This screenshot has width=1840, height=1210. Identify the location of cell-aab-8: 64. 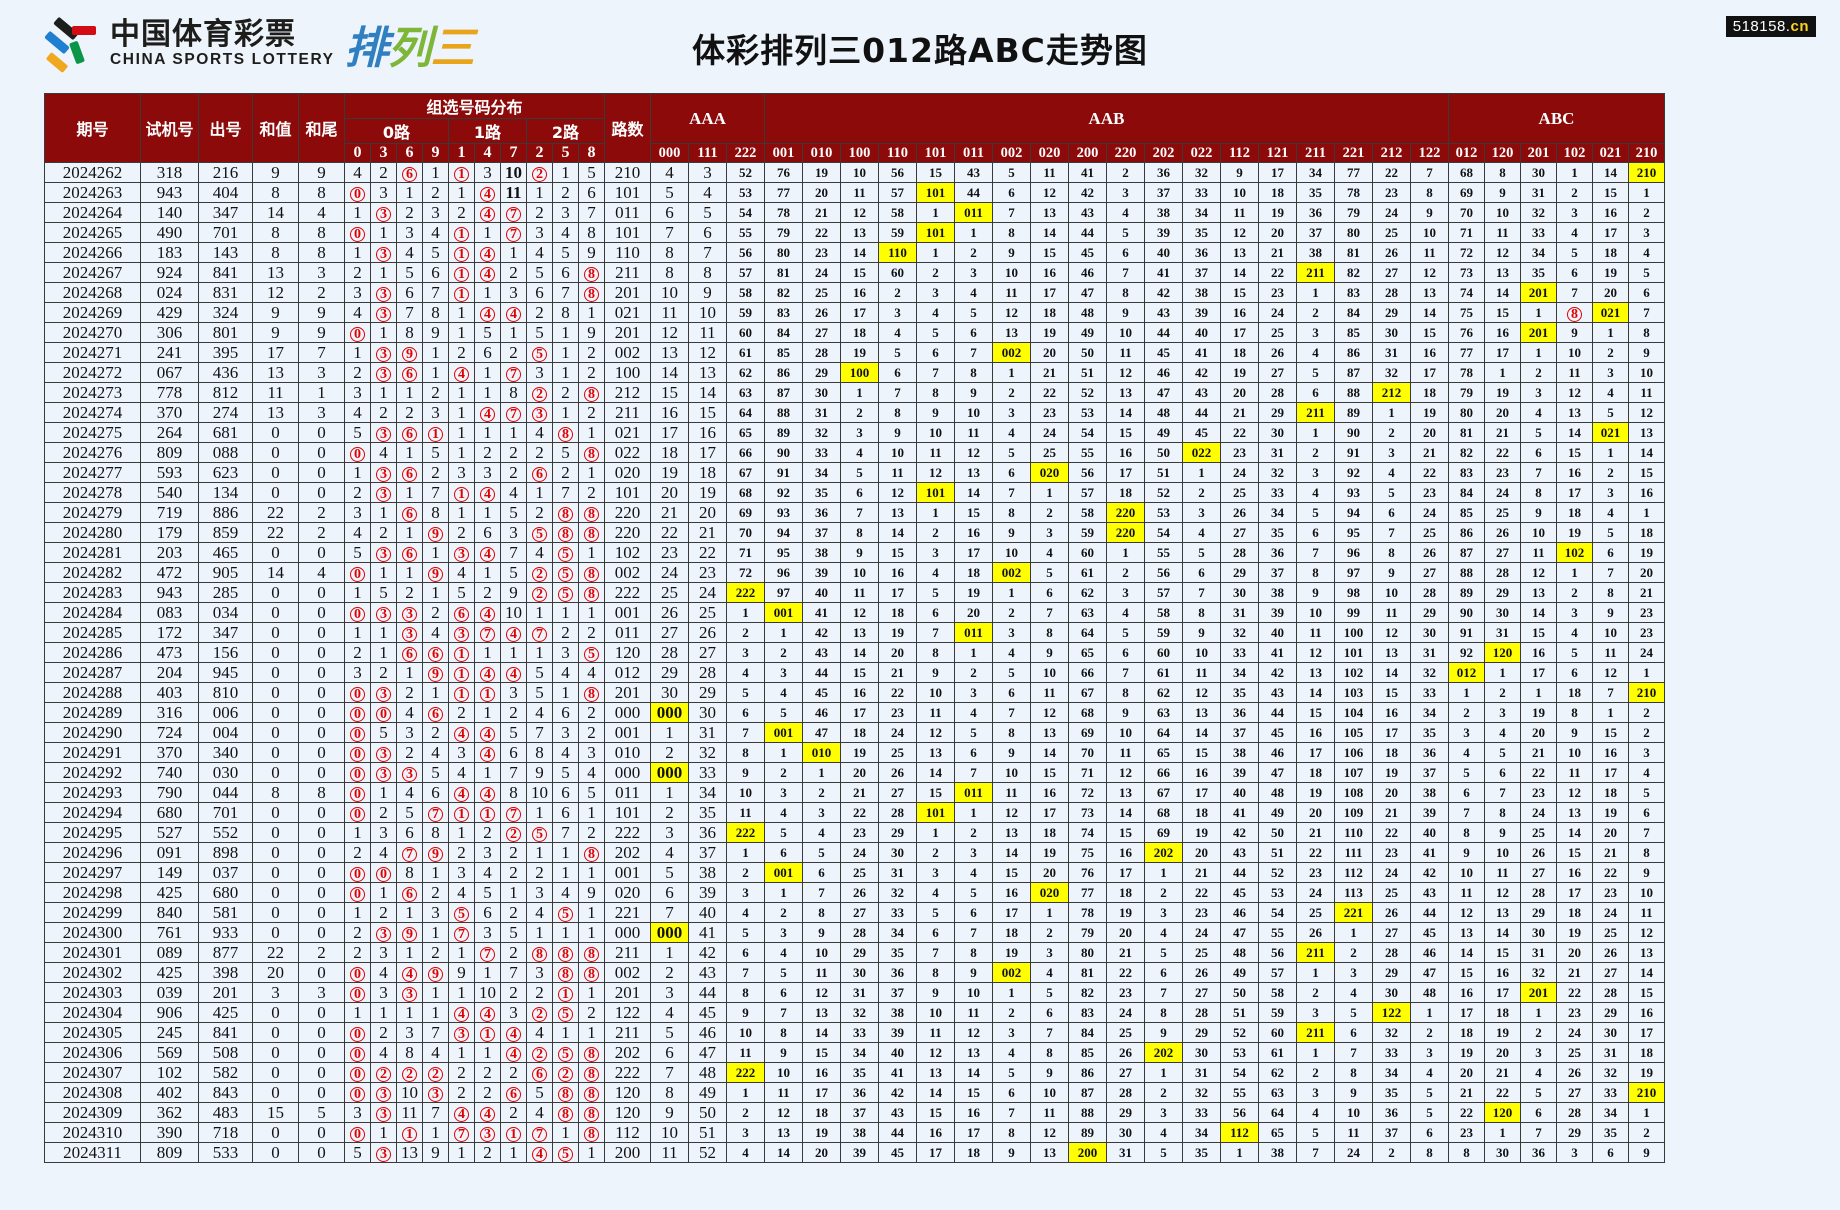
(1087, 632).